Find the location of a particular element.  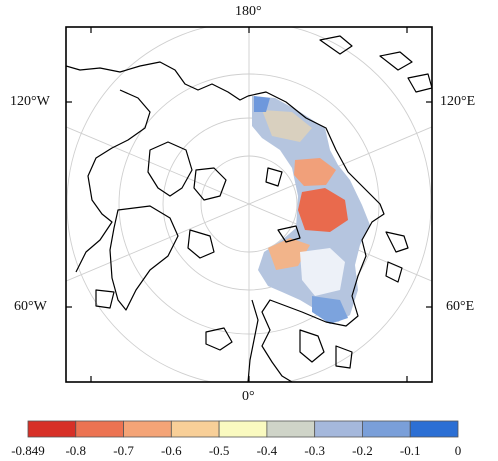

data-region is located at coordinates (311, 210).